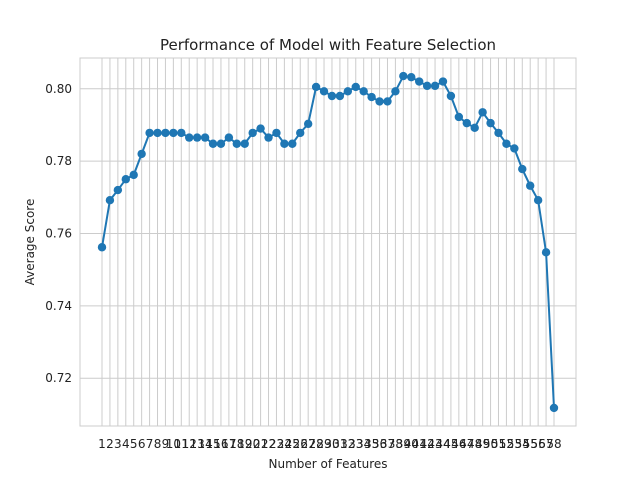 Image resolution: width=640 pixels, height=480 pixels. What do you see at coordinates (58, 89) in the screenshot?
I see `y-tick-label: 0.80` at bounding box center [58, 89].